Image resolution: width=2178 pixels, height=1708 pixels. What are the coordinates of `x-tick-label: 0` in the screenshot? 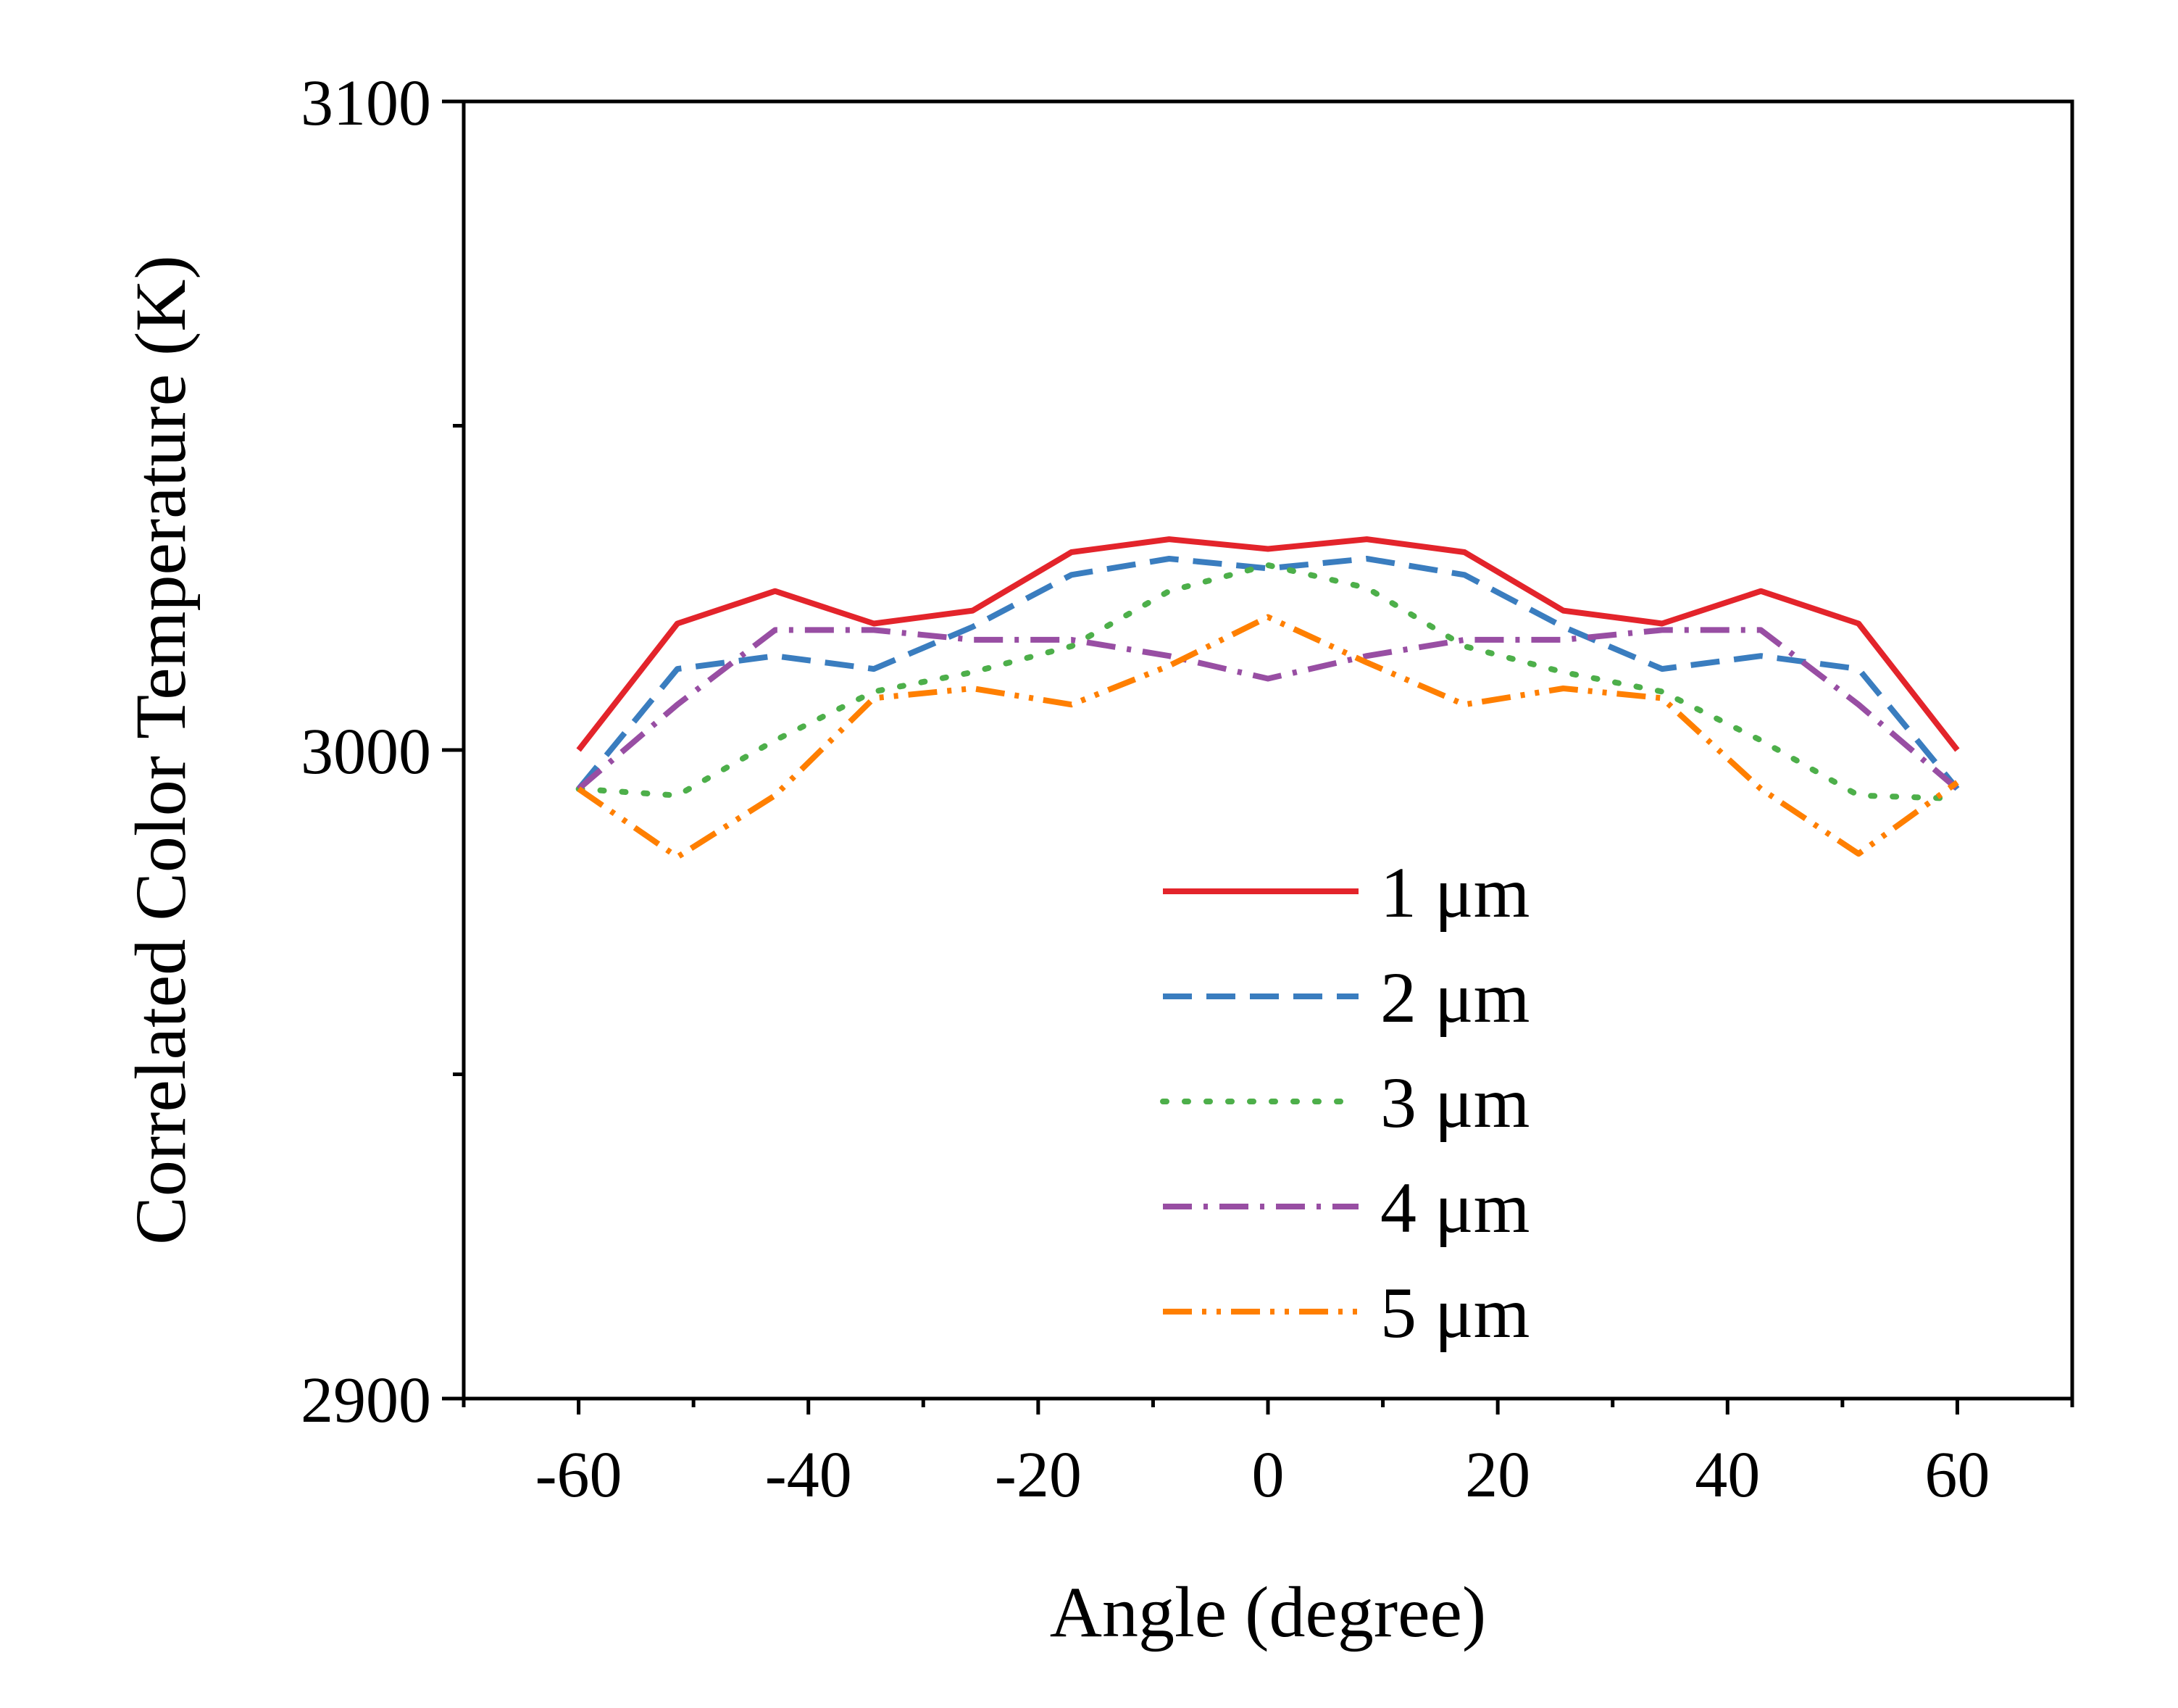 It's located at (1268, 1475).